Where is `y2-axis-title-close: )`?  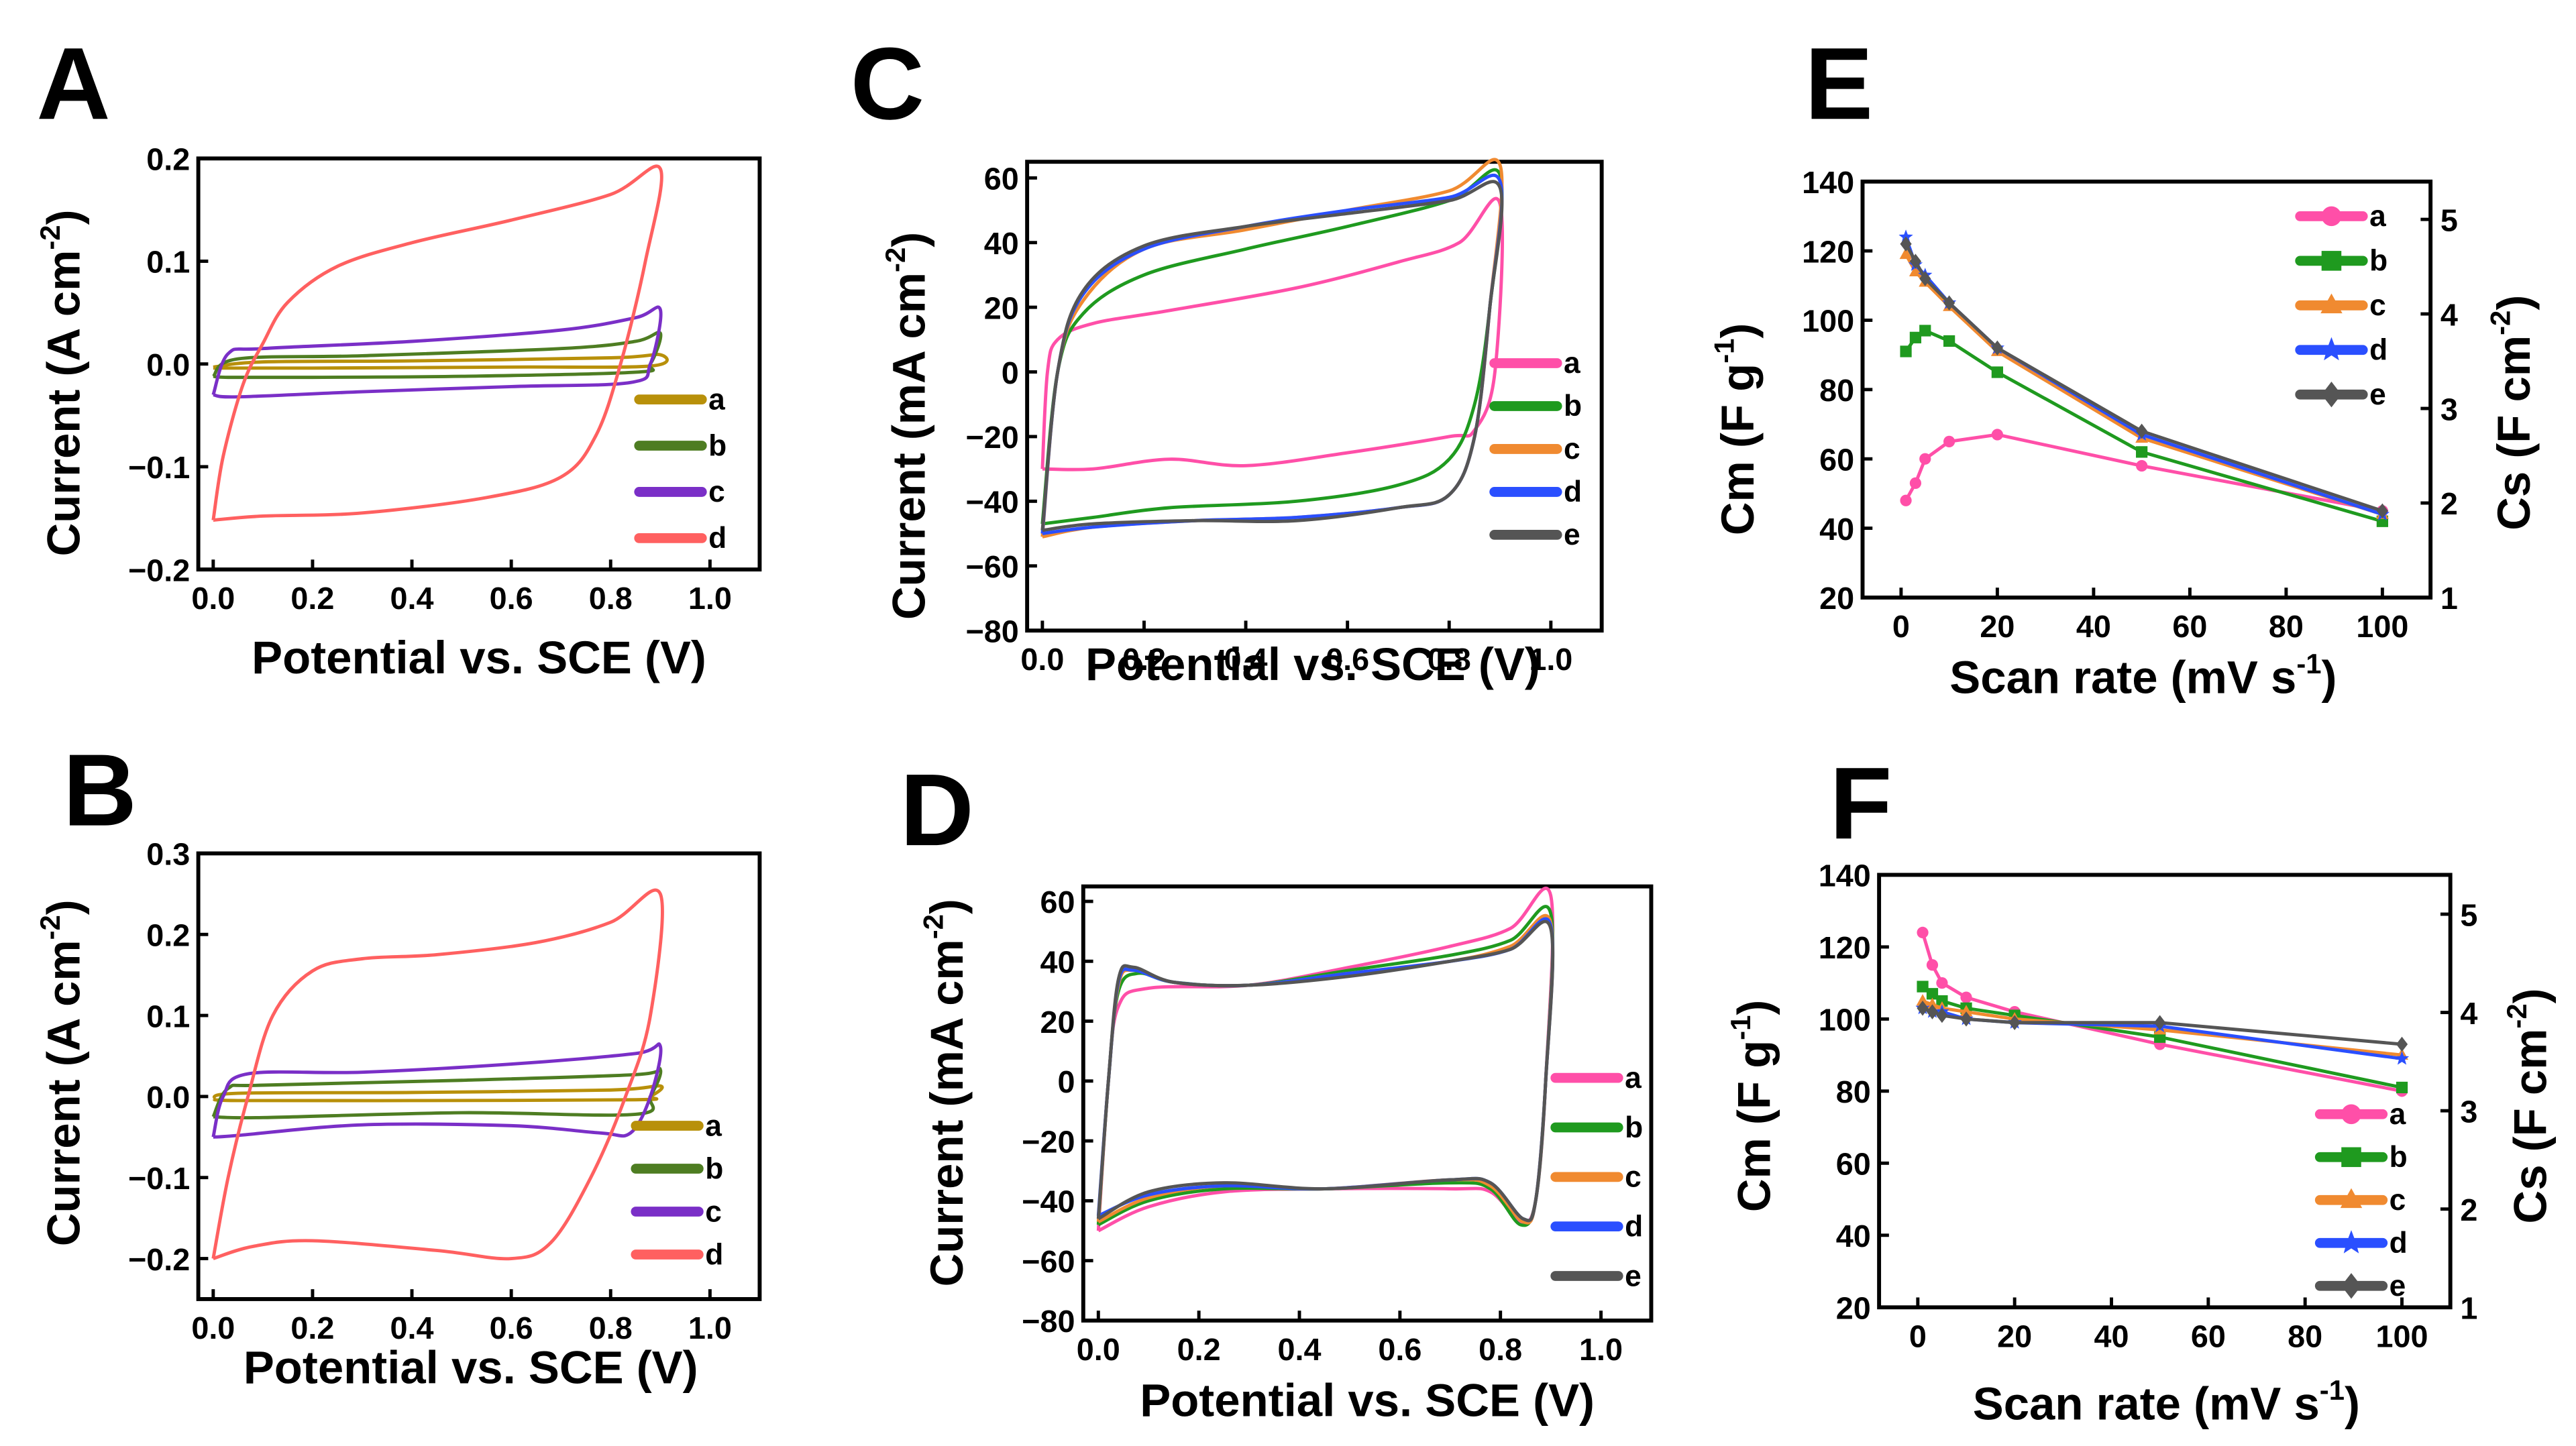 y2-axis-title-close: ) is located at coordinates (2530, 995).